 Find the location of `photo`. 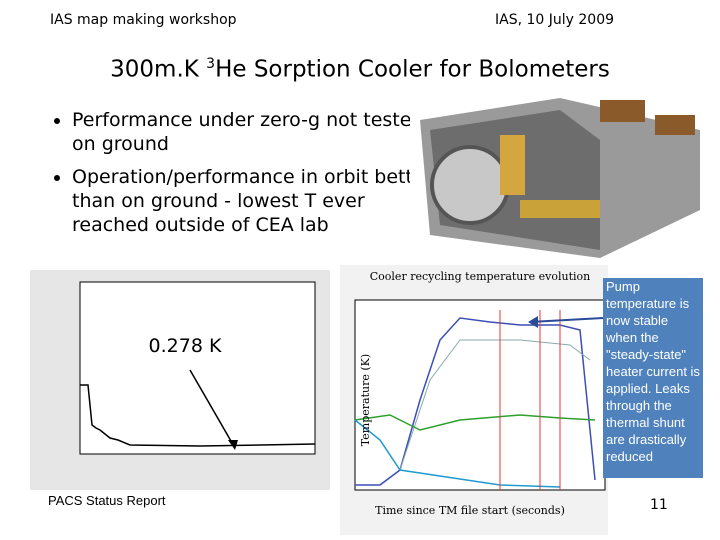

photo is located at coordinates (560, 177).